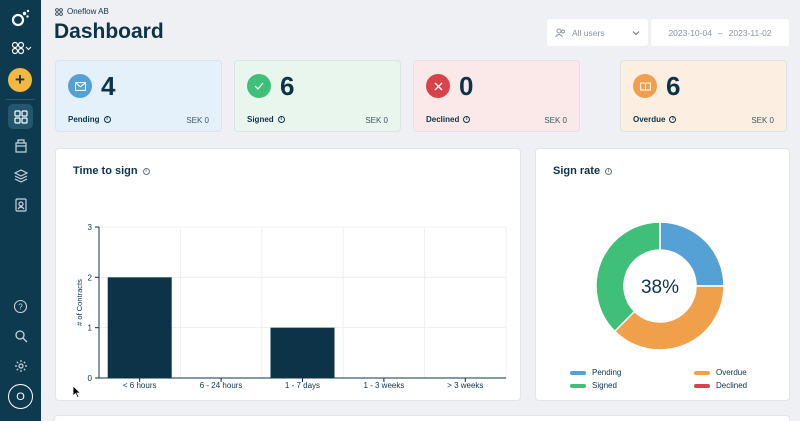  I want to click on x-icon, so click(438, 86).